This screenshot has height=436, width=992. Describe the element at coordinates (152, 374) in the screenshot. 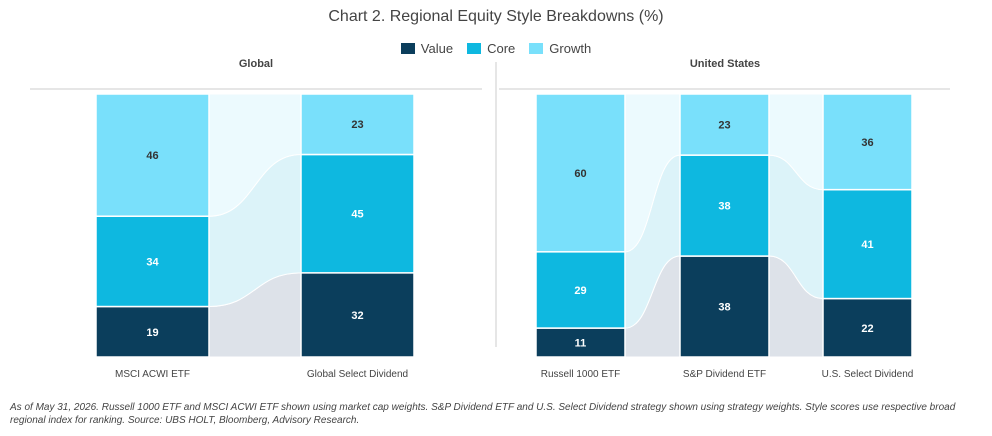

I see `category-label-msci-acwi-etf: MSCI ACWI ETF` at that location.